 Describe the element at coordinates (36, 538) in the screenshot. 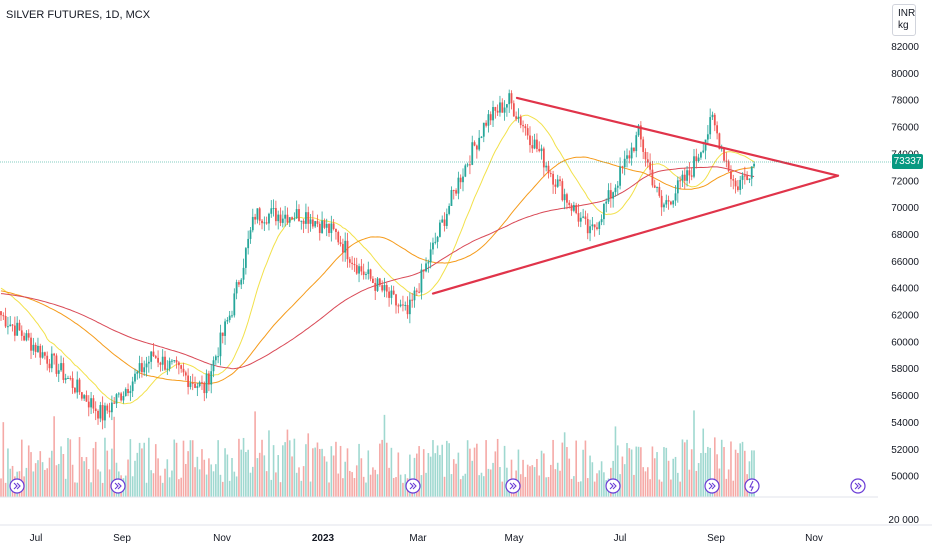

I see `x-tick-label: Jul` at that location.